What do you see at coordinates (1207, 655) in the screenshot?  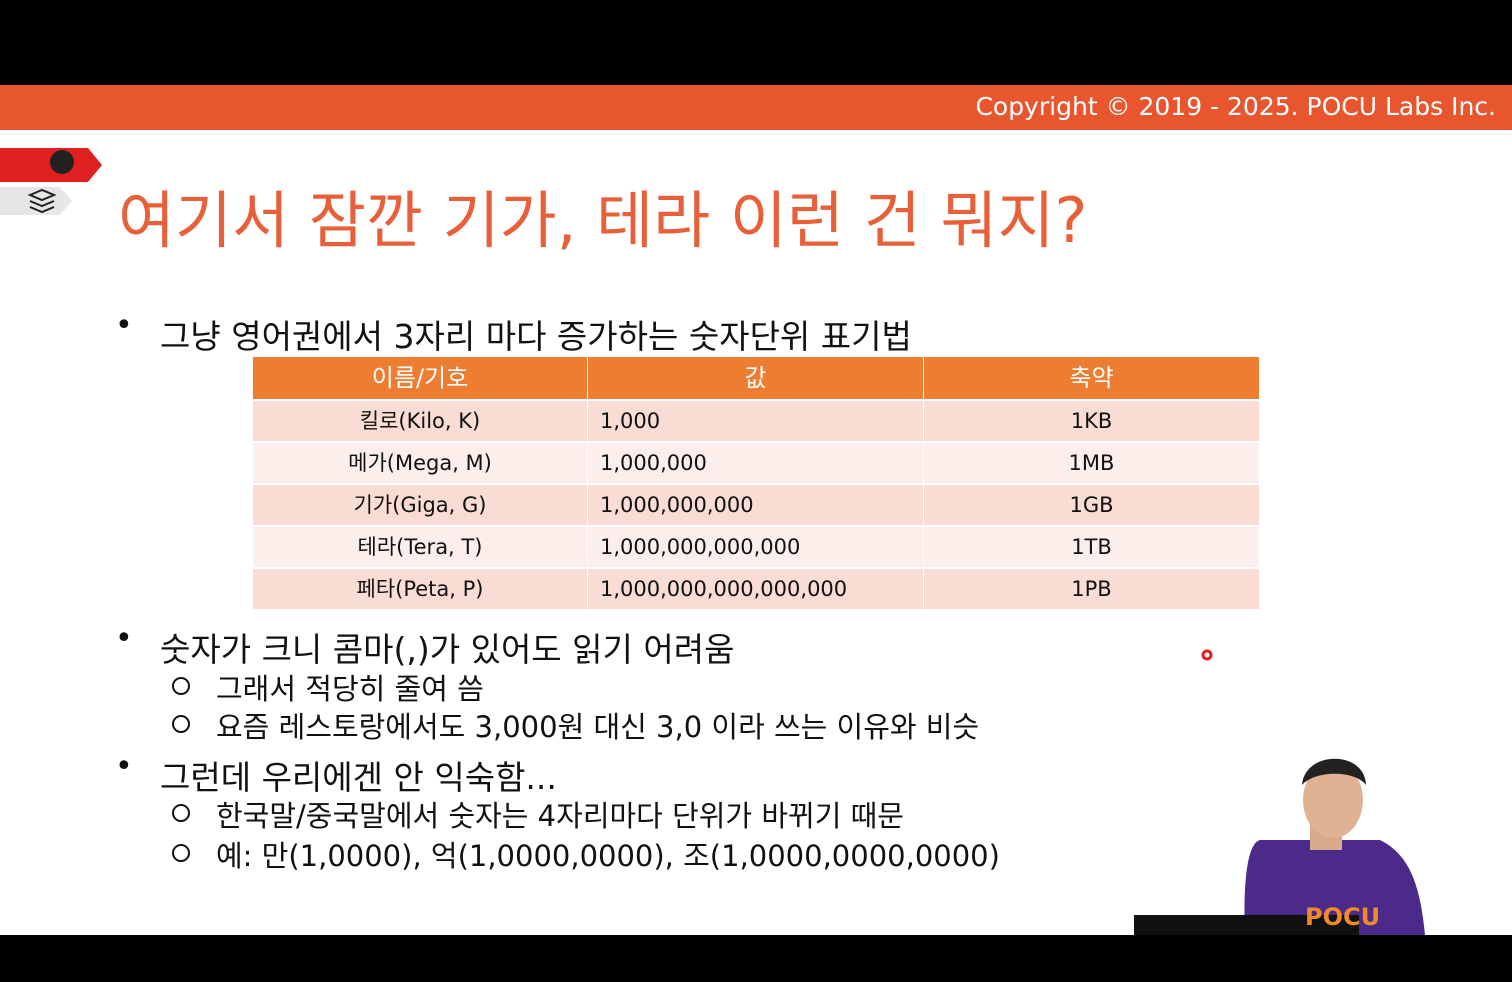 I see `cursor-dot` at bounding box center [1207, 655].